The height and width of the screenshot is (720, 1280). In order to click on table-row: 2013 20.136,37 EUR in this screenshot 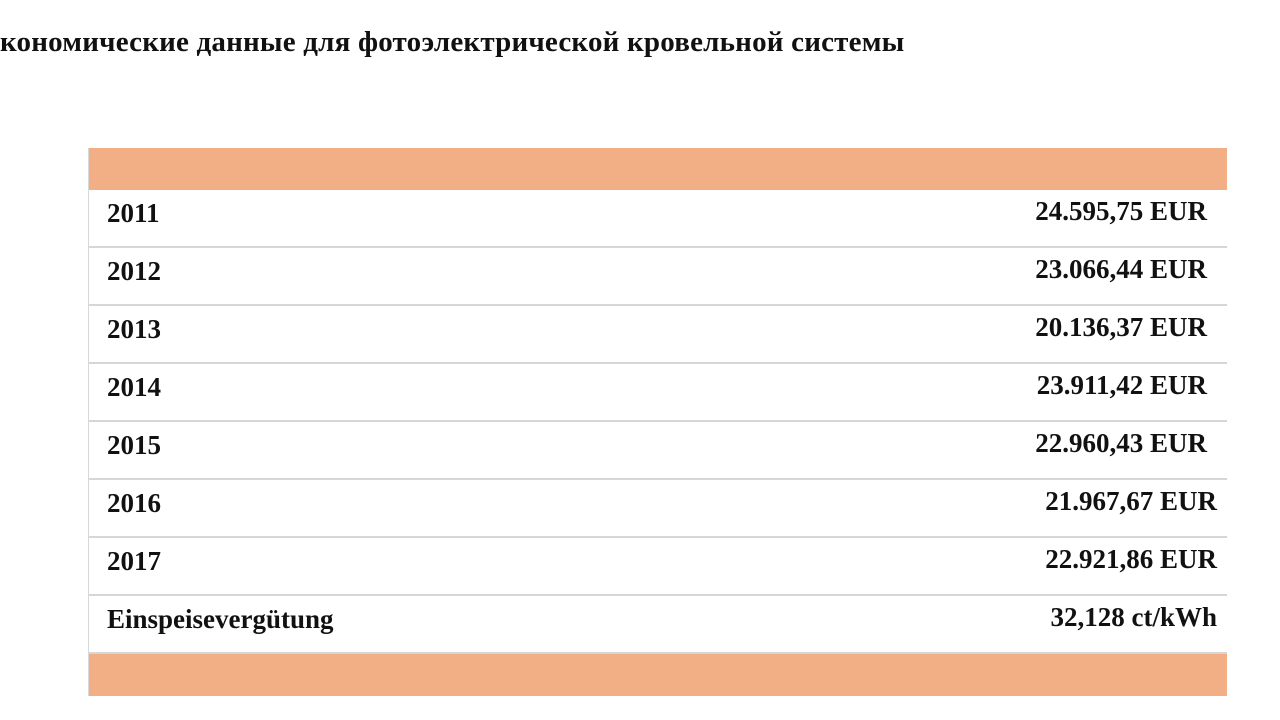, I will do `click(658, 335)`.